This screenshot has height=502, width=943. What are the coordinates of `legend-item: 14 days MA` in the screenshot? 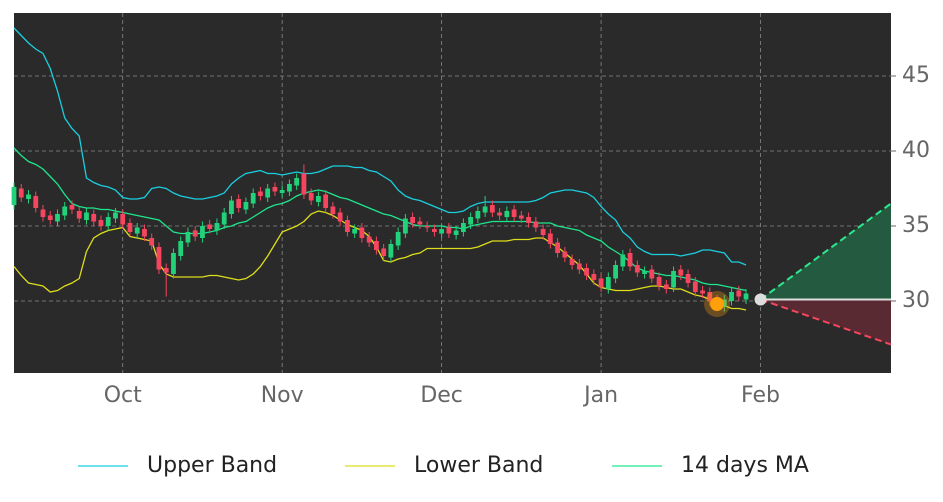 It's located at (710, 465).